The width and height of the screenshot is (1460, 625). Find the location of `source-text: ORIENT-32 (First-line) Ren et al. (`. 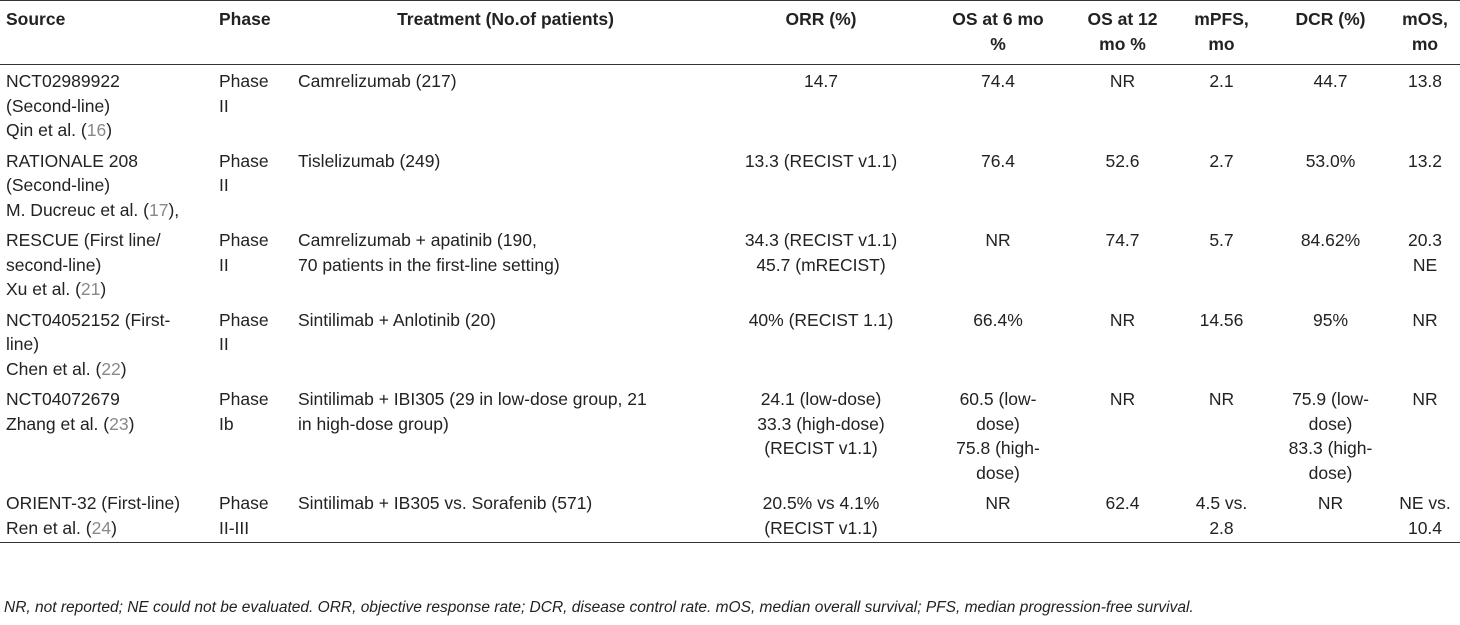

source-text: ORIENT-32 (First-line) Ren et al. ( is located at coordinates (93, 515).